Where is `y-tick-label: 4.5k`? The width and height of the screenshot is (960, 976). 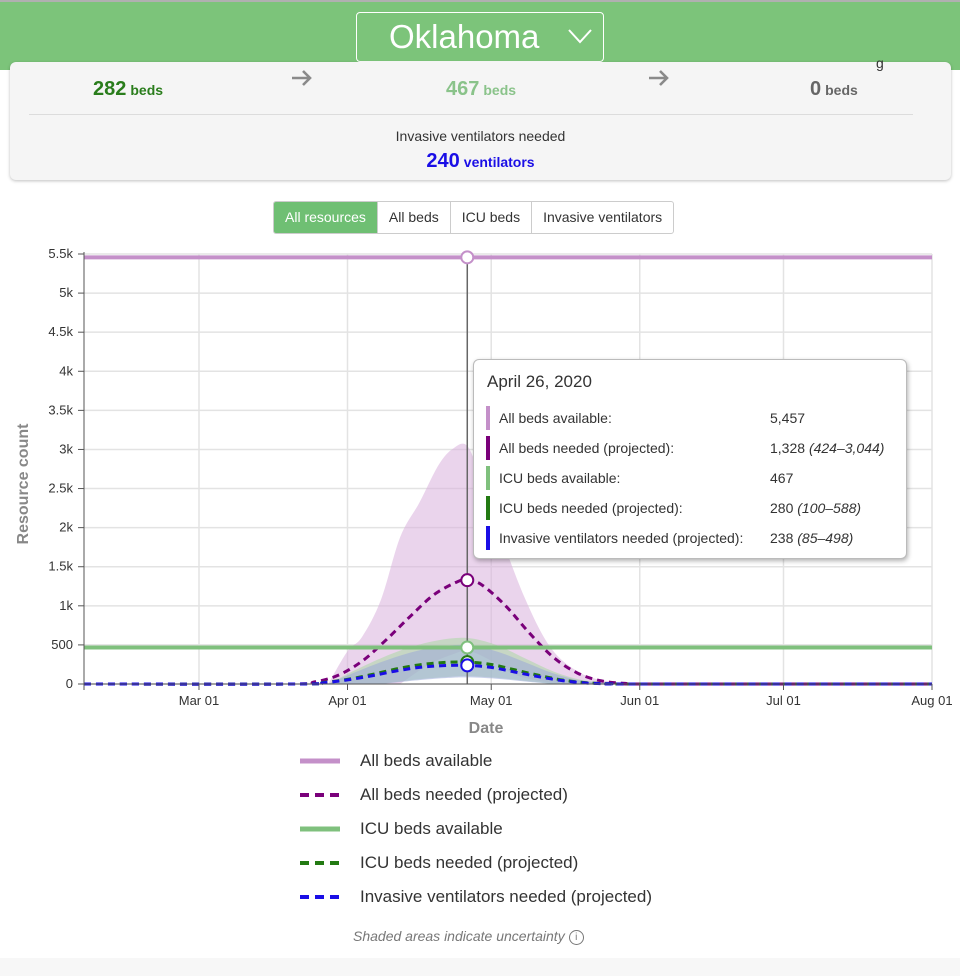 y-tick-label: 4.5k is located at coordinates (60, 331).